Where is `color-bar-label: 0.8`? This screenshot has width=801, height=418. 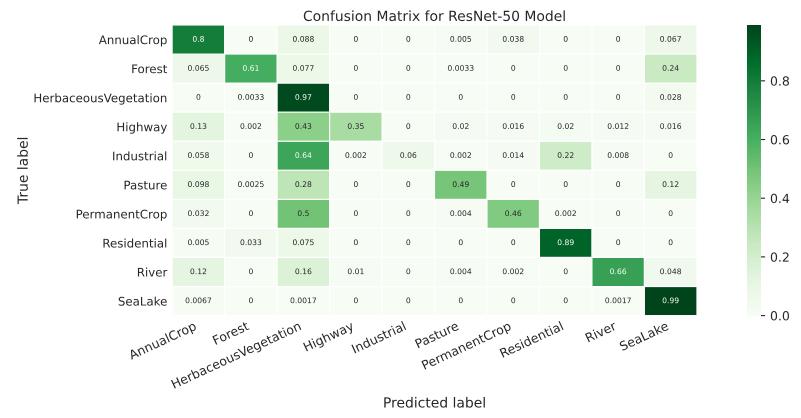
color-bar-label: 0.8 is located at coordinates (779, 81).